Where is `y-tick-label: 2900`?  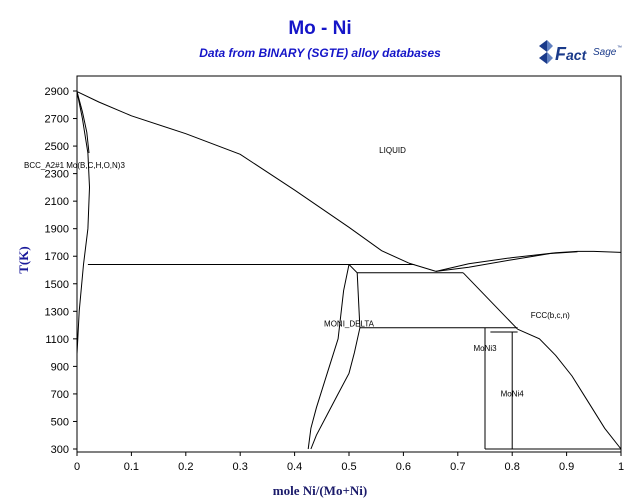 y-tick-label: 2900 is located at coordinates (57, 92).